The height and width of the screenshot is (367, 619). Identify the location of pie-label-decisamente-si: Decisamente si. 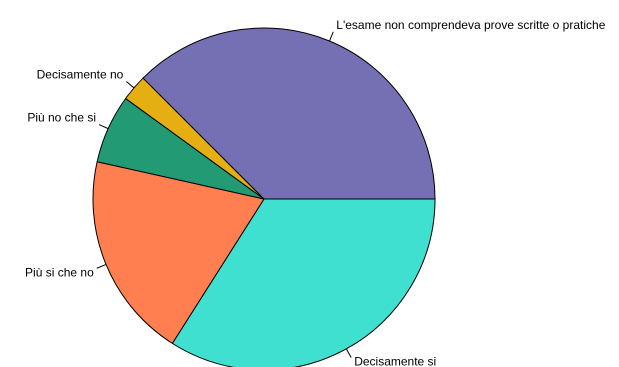
(395, 361).